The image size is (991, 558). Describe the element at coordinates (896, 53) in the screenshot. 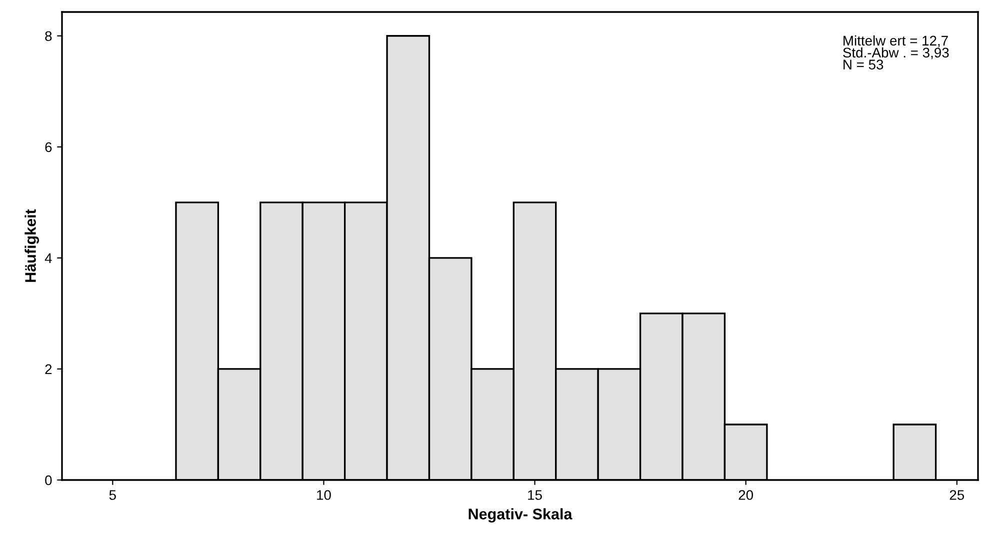

I see `annotation: Std.-Abw . = 3,93` at that location.